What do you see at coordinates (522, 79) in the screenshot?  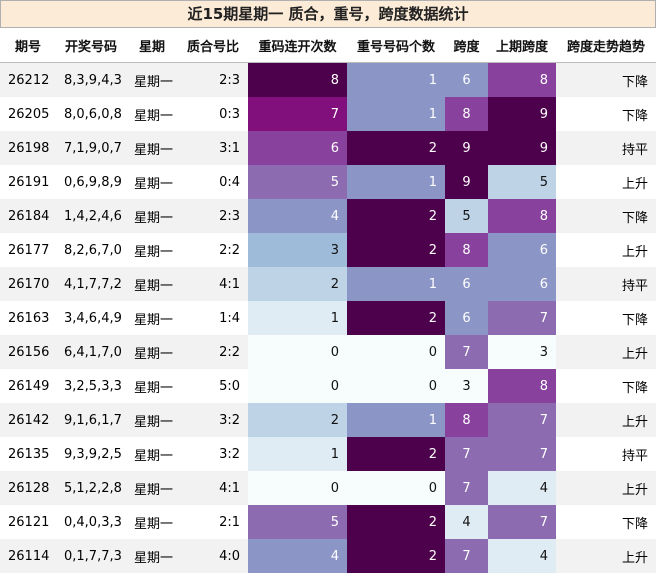 I see `prev-span-cell: 8` at bounding box center [522, 79].